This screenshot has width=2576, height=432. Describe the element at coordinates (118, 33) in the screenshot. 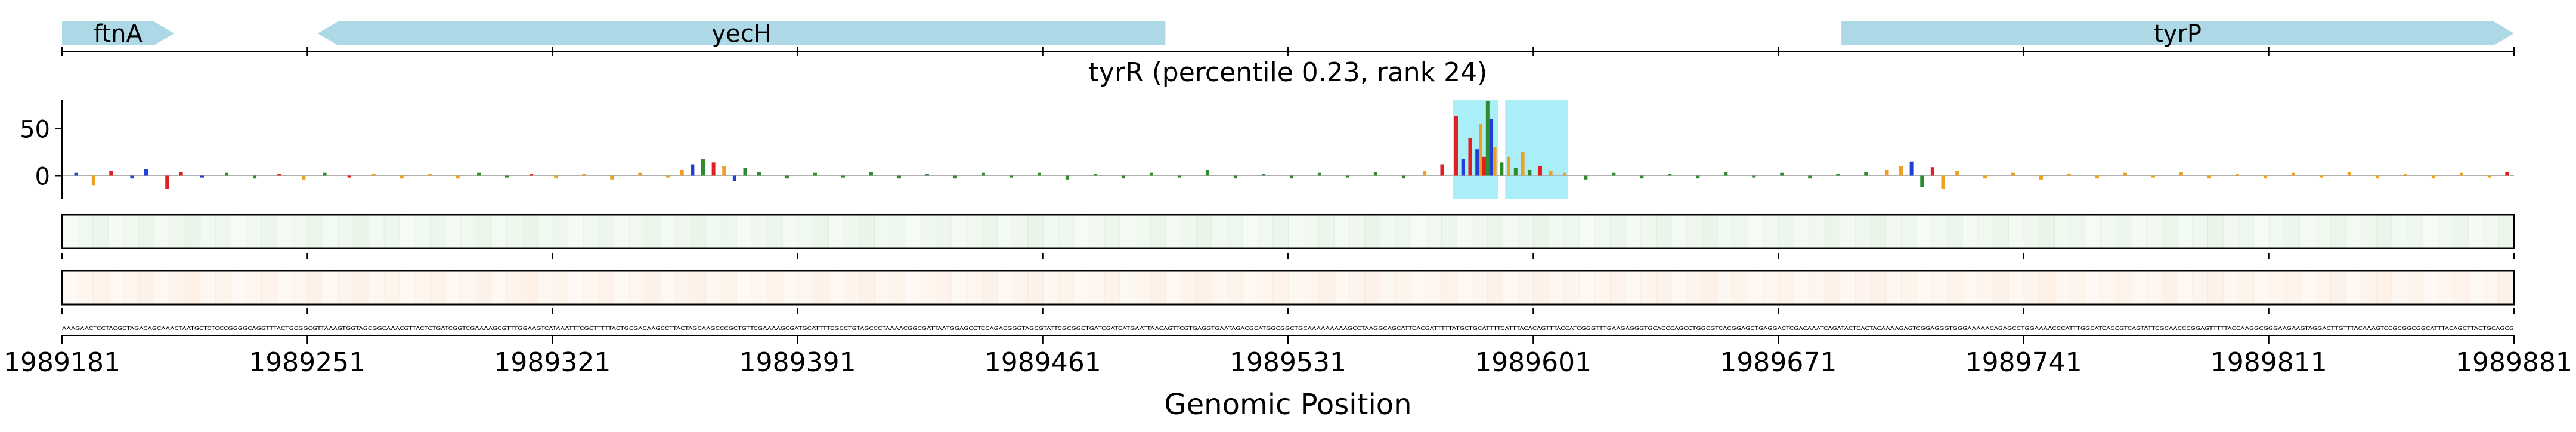

I see `gene-arrow` at that location.